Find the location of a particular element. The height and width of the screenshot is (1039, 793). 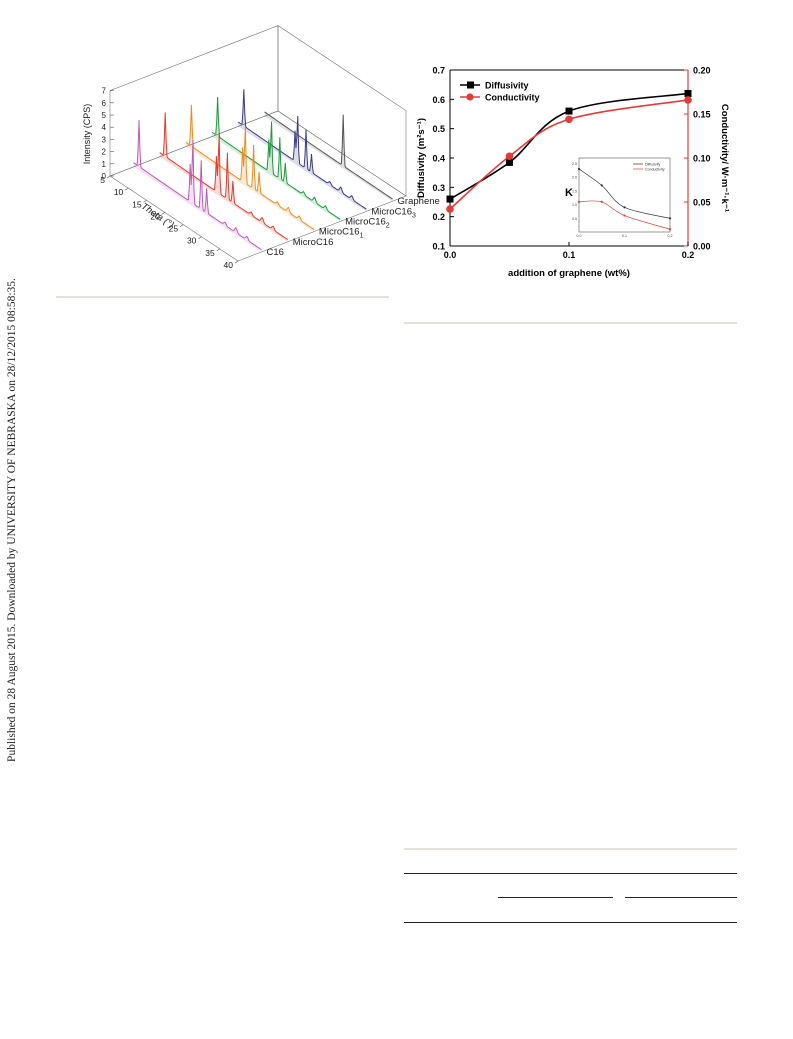

y-tick-label: 2 is located at coordinates (104, 152).